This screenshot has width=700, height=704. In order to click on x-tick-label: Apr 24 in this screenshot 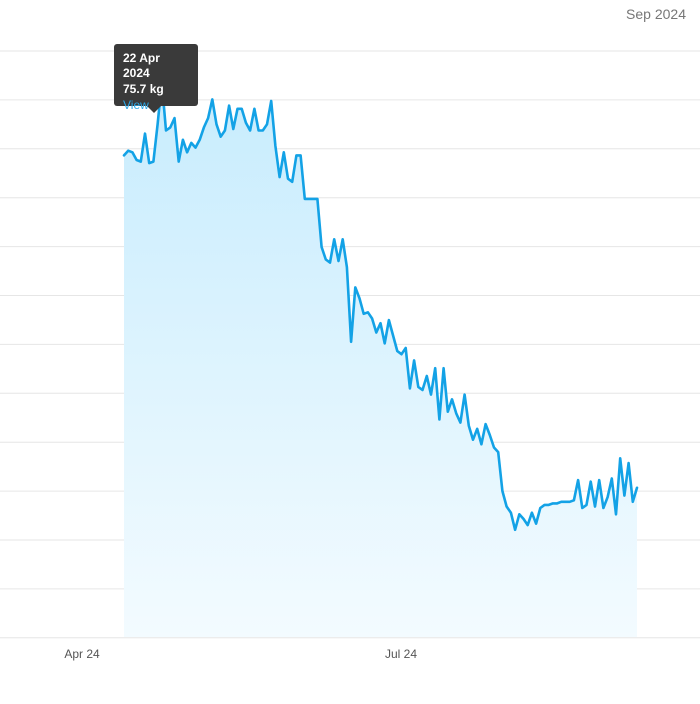, I will do `click(82, 654)`.